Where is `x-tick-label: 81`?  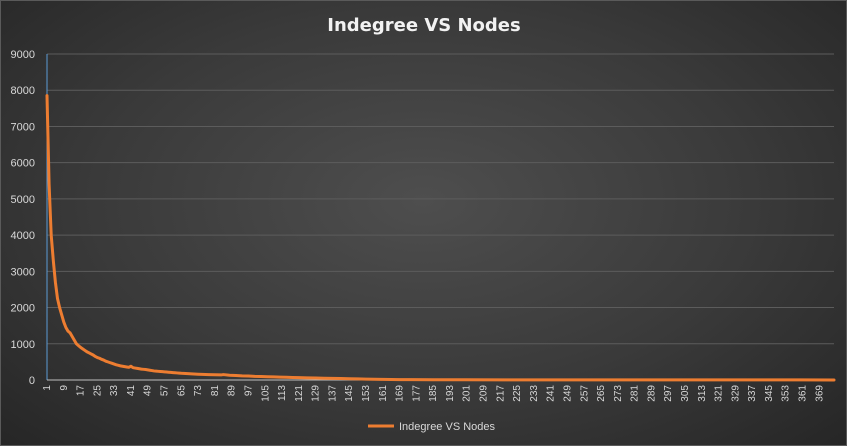
x-tick-label: 81 is located at coordinates (215, 391).